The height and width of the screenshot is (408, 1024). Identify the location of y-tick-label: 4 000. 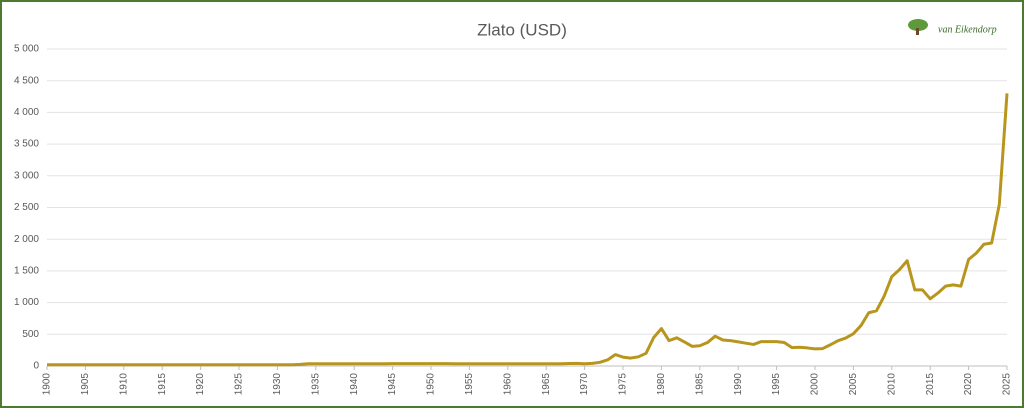
(26, 112).